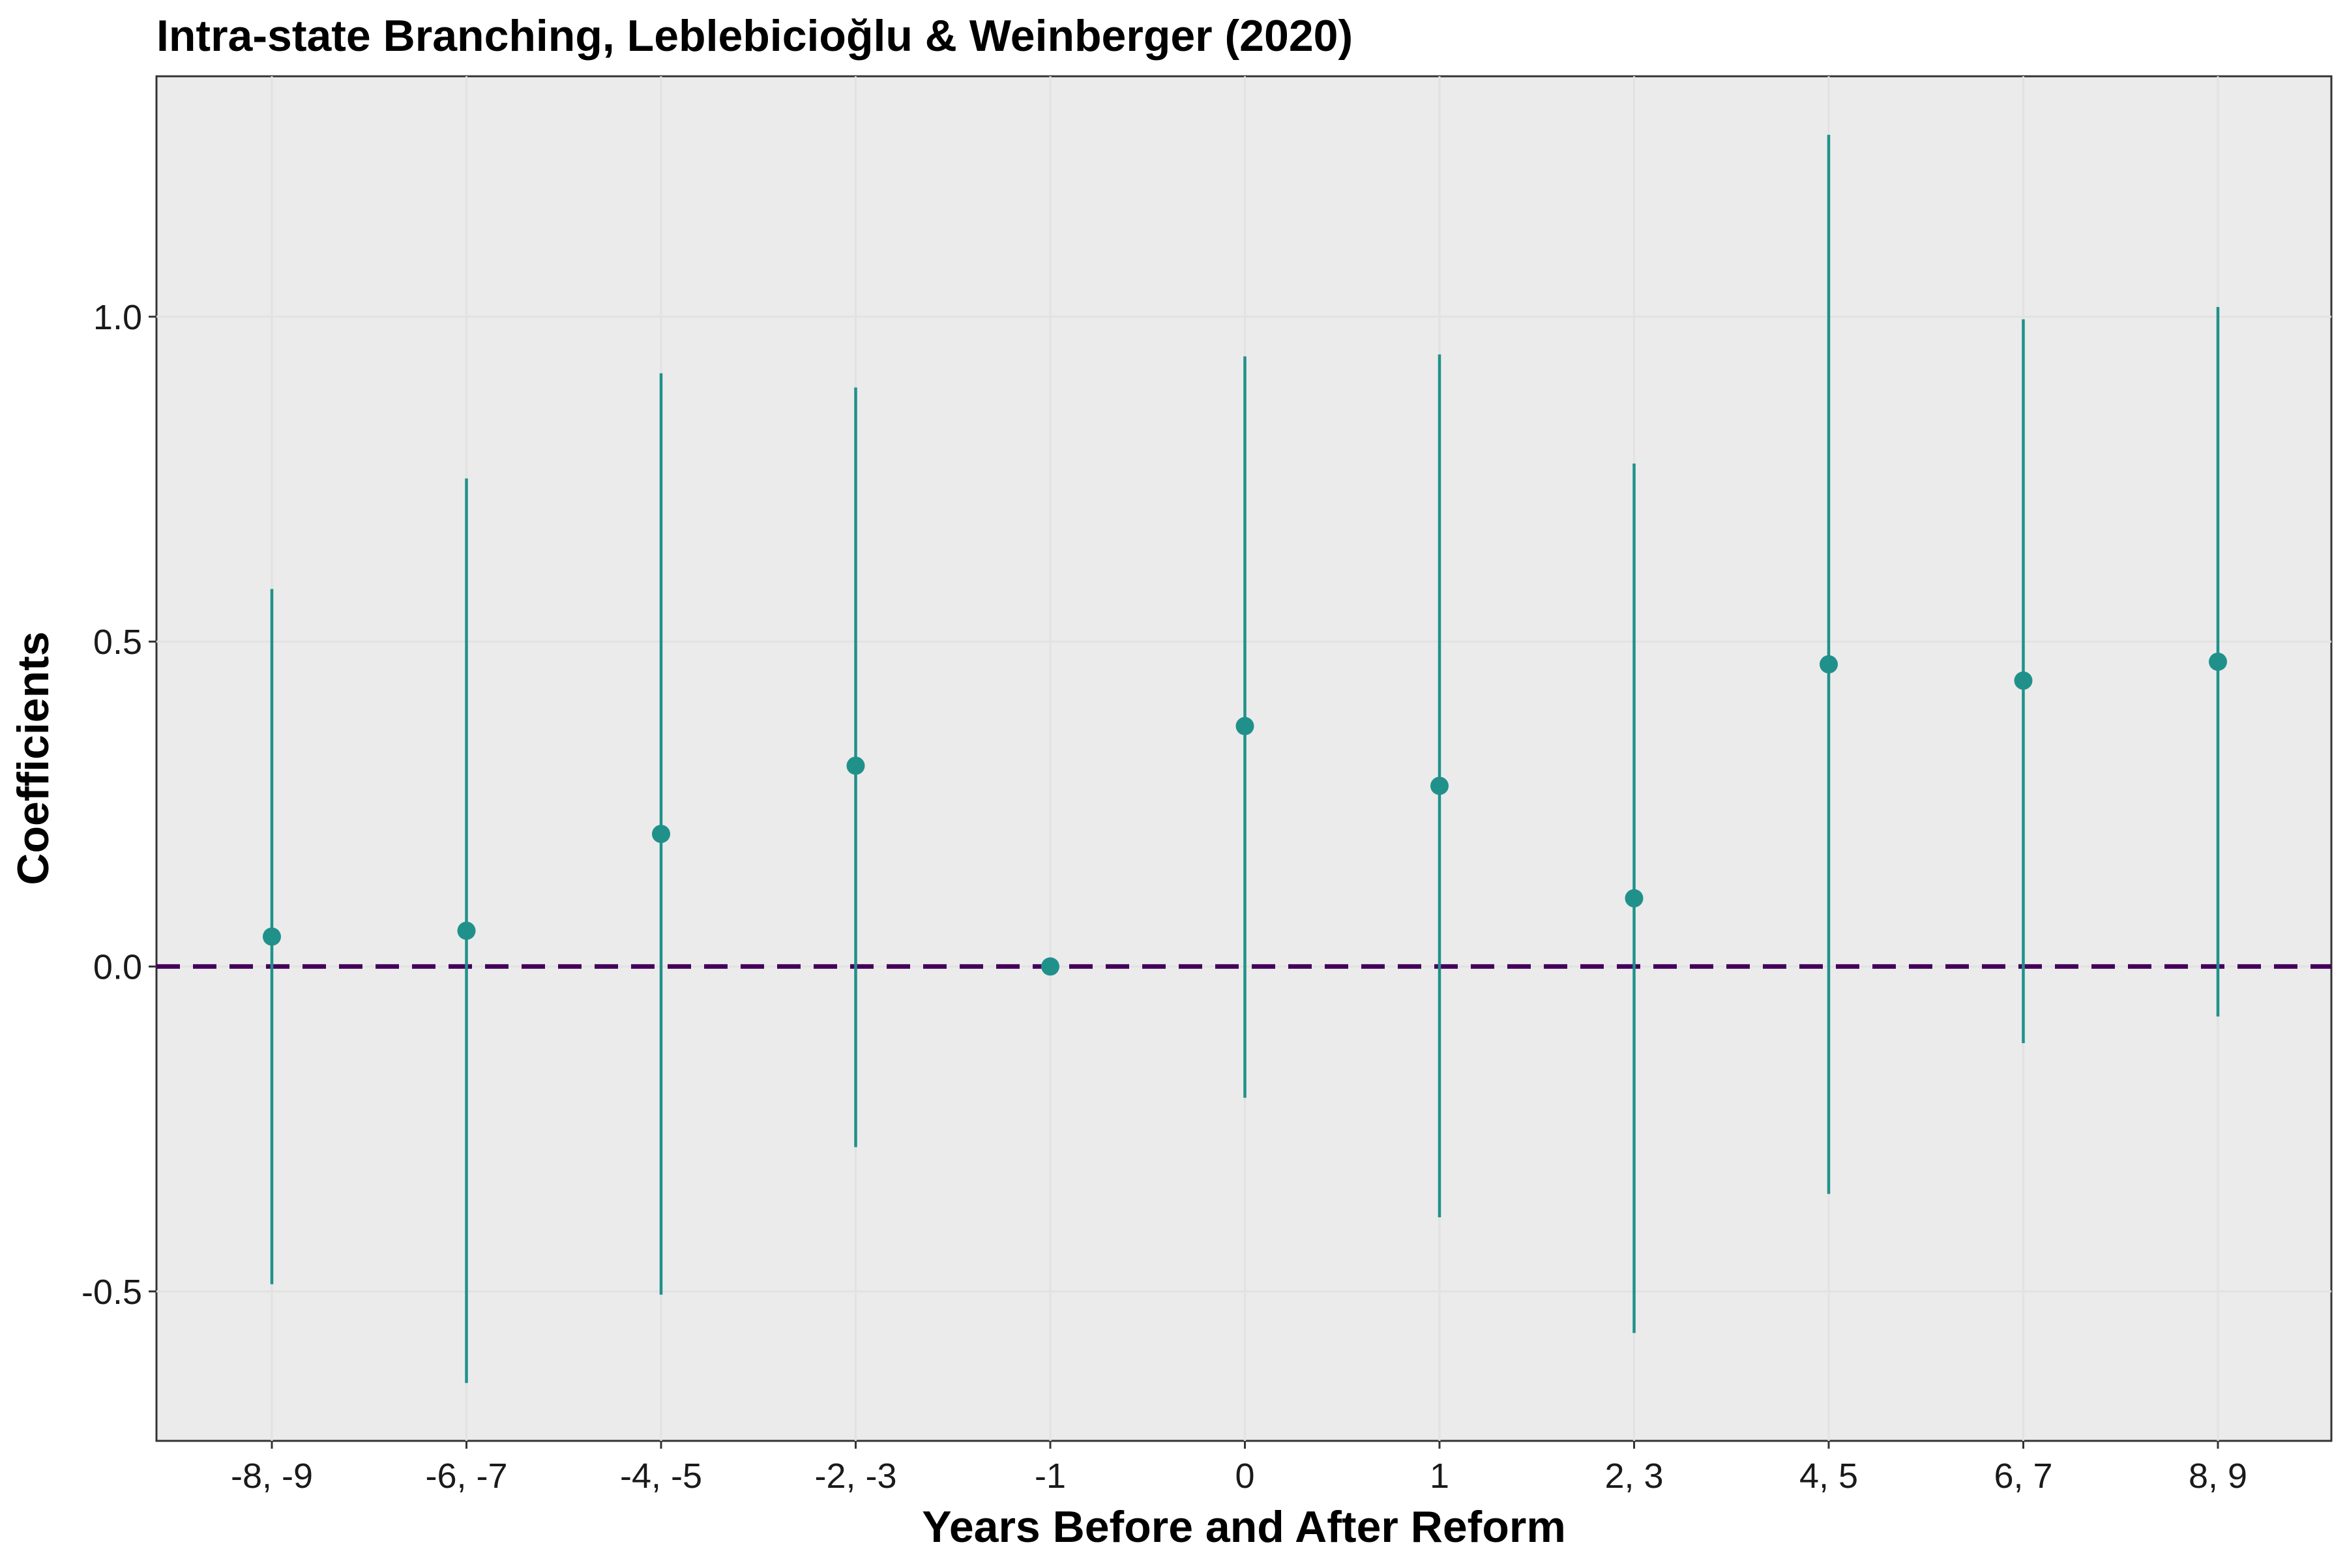 The width and height of the screenshot is (2347, 1568). What do you see at coordinates (1828, 1476) in the screenshot?
I see `x-tick-label: 4, 5` at bounding box center [1828, 1476].